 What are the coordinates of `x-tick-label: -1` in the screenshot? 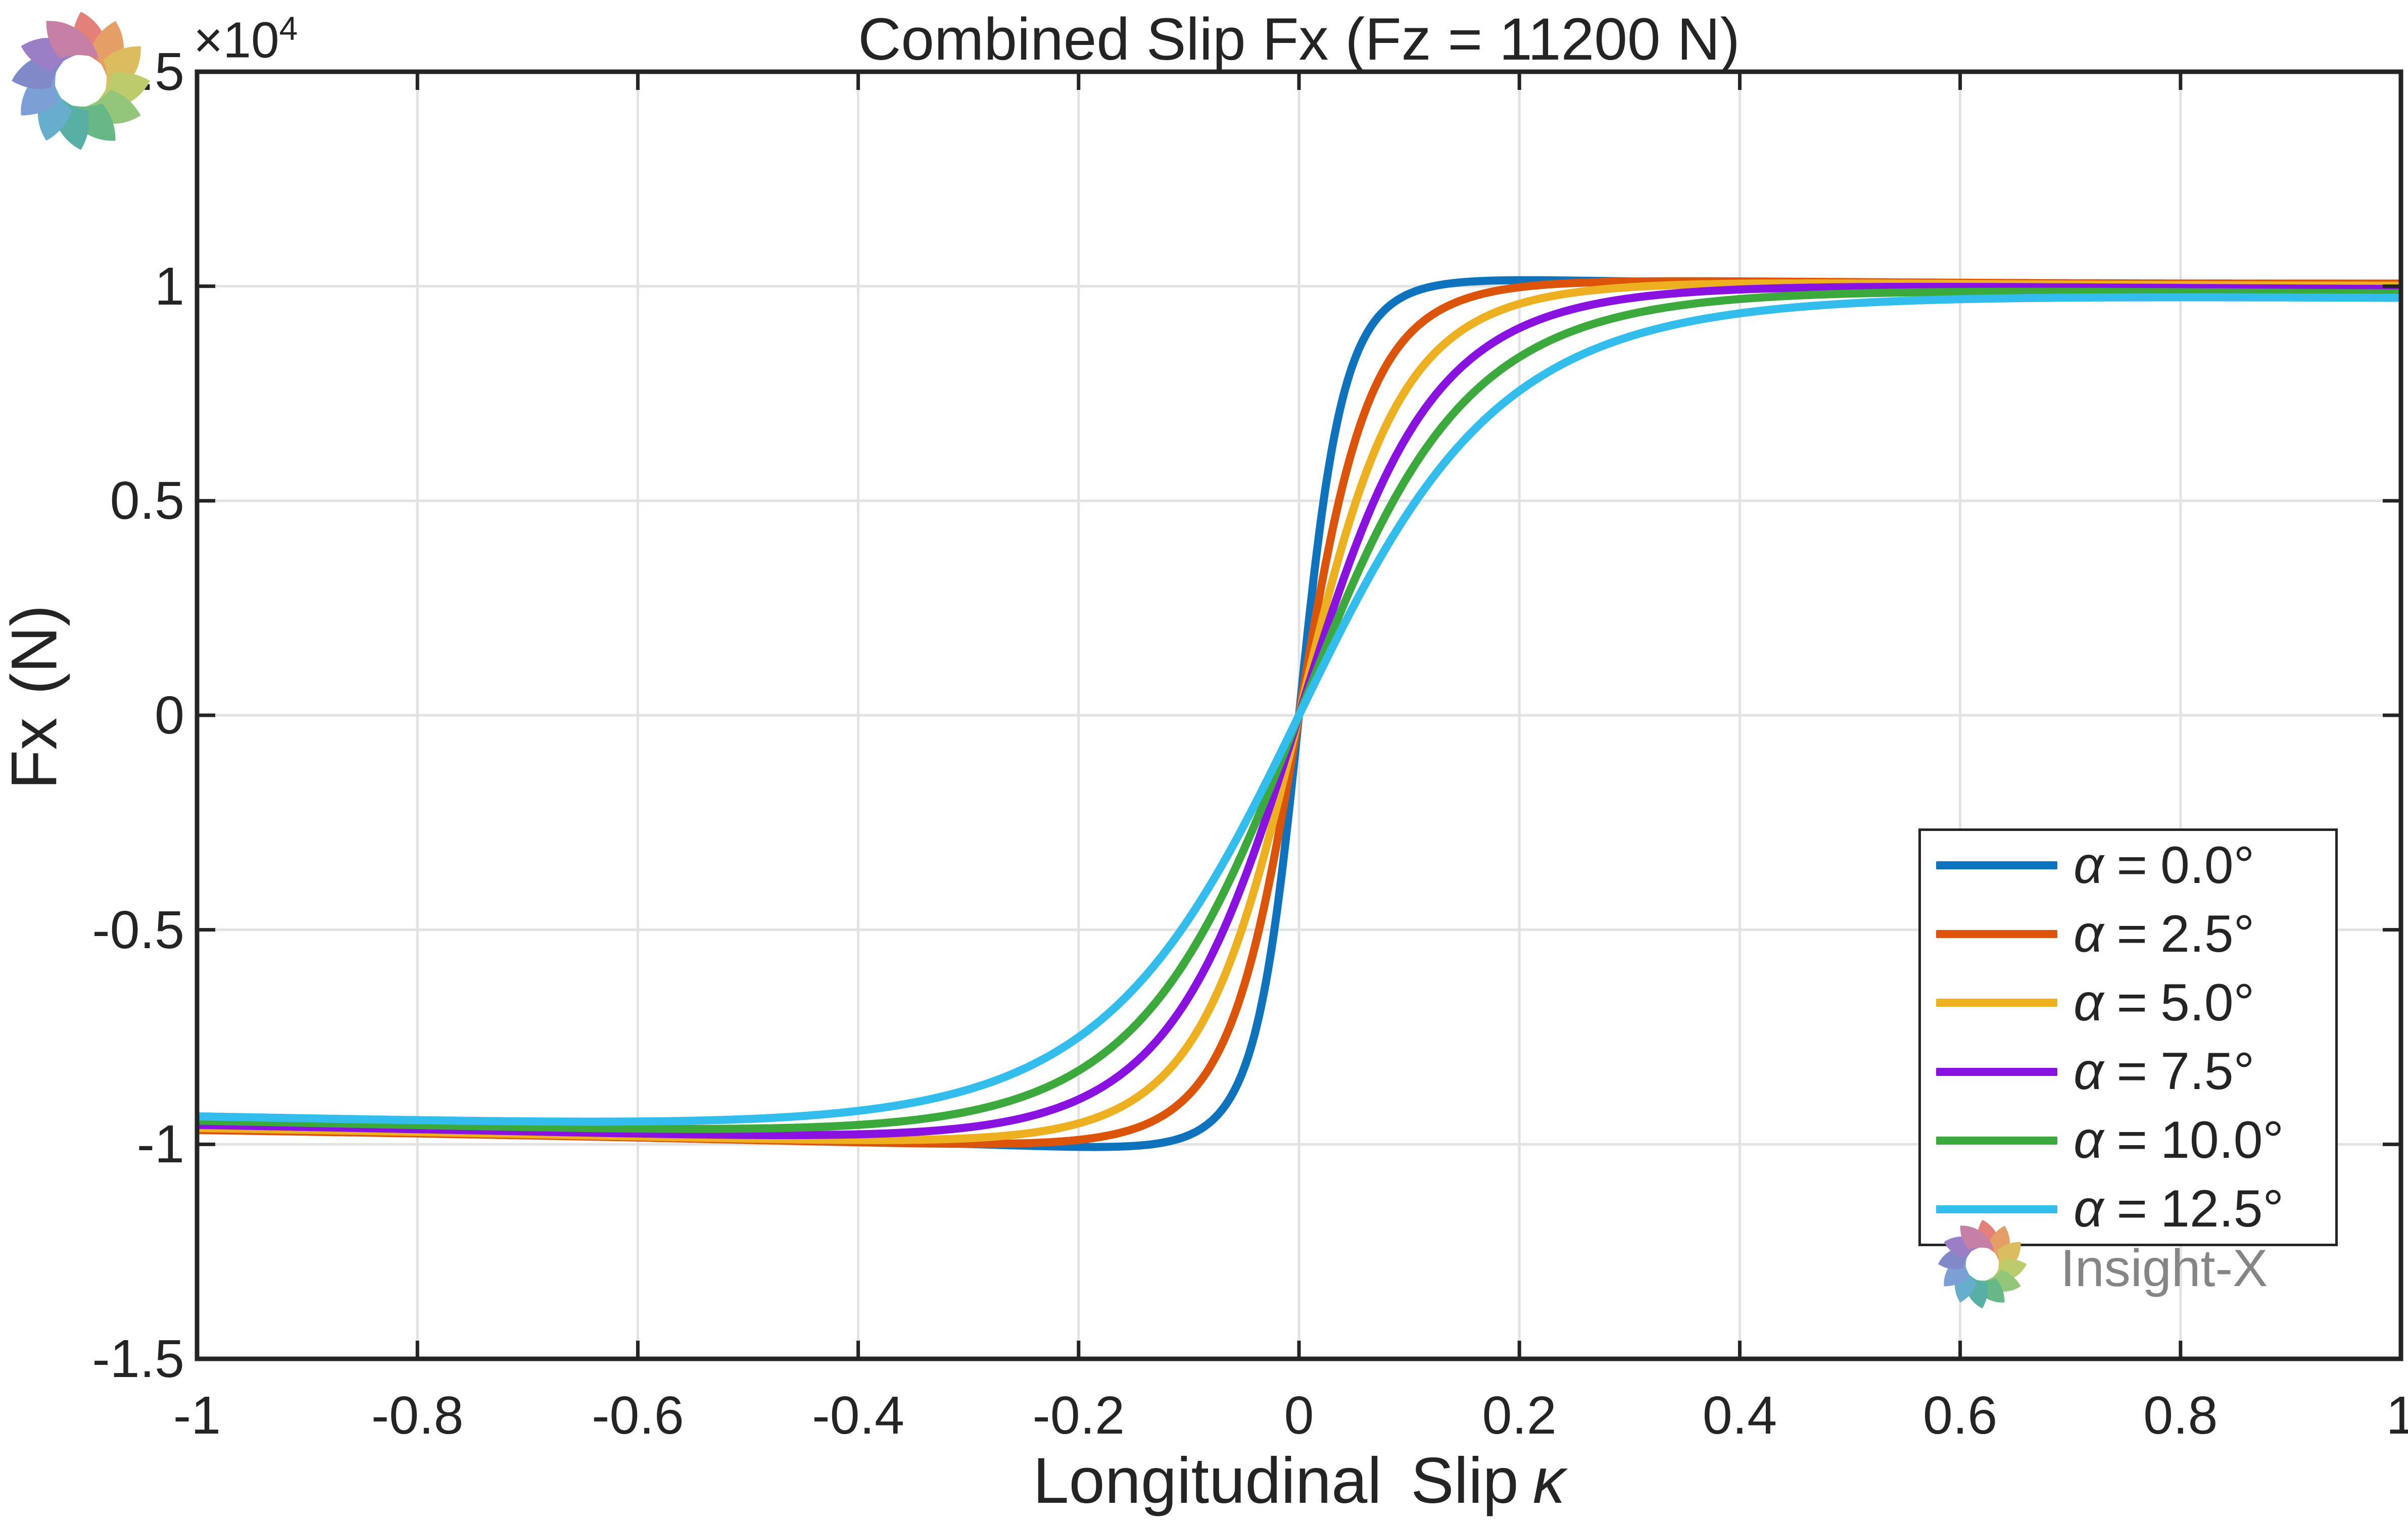 It's located at (197, 1415).